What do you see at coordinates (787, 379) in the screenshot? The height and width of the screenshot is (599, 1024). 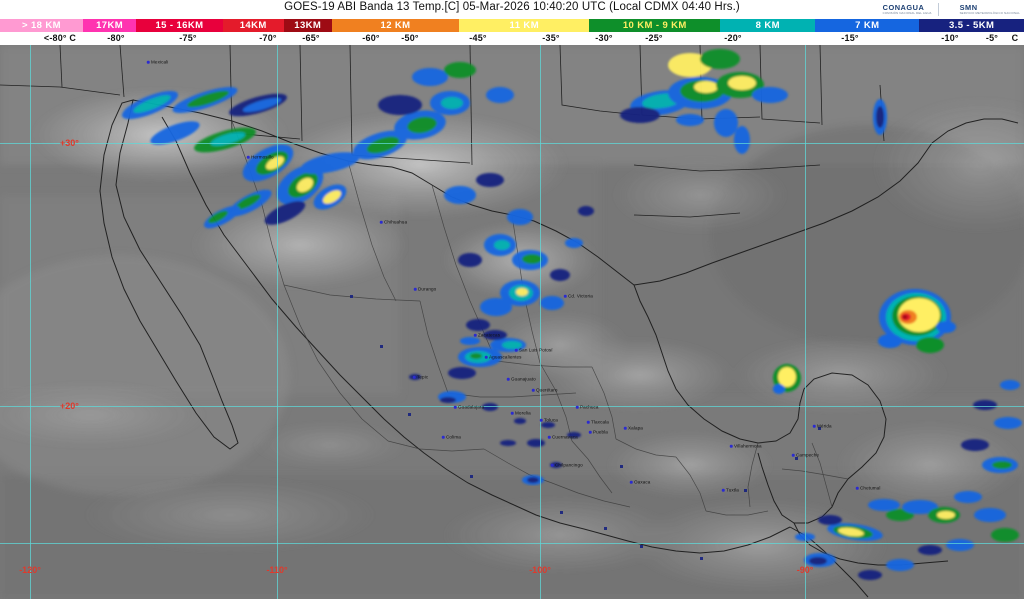 I see `convection-campeche-cell` at bounding box center [787, 379].